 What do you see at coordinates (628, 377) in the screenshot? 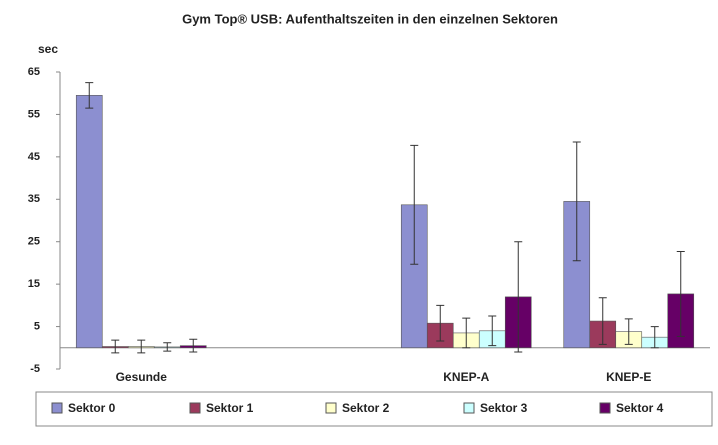
I see `x-tick-label: KNEP-E` at bounding box center [628, 377].